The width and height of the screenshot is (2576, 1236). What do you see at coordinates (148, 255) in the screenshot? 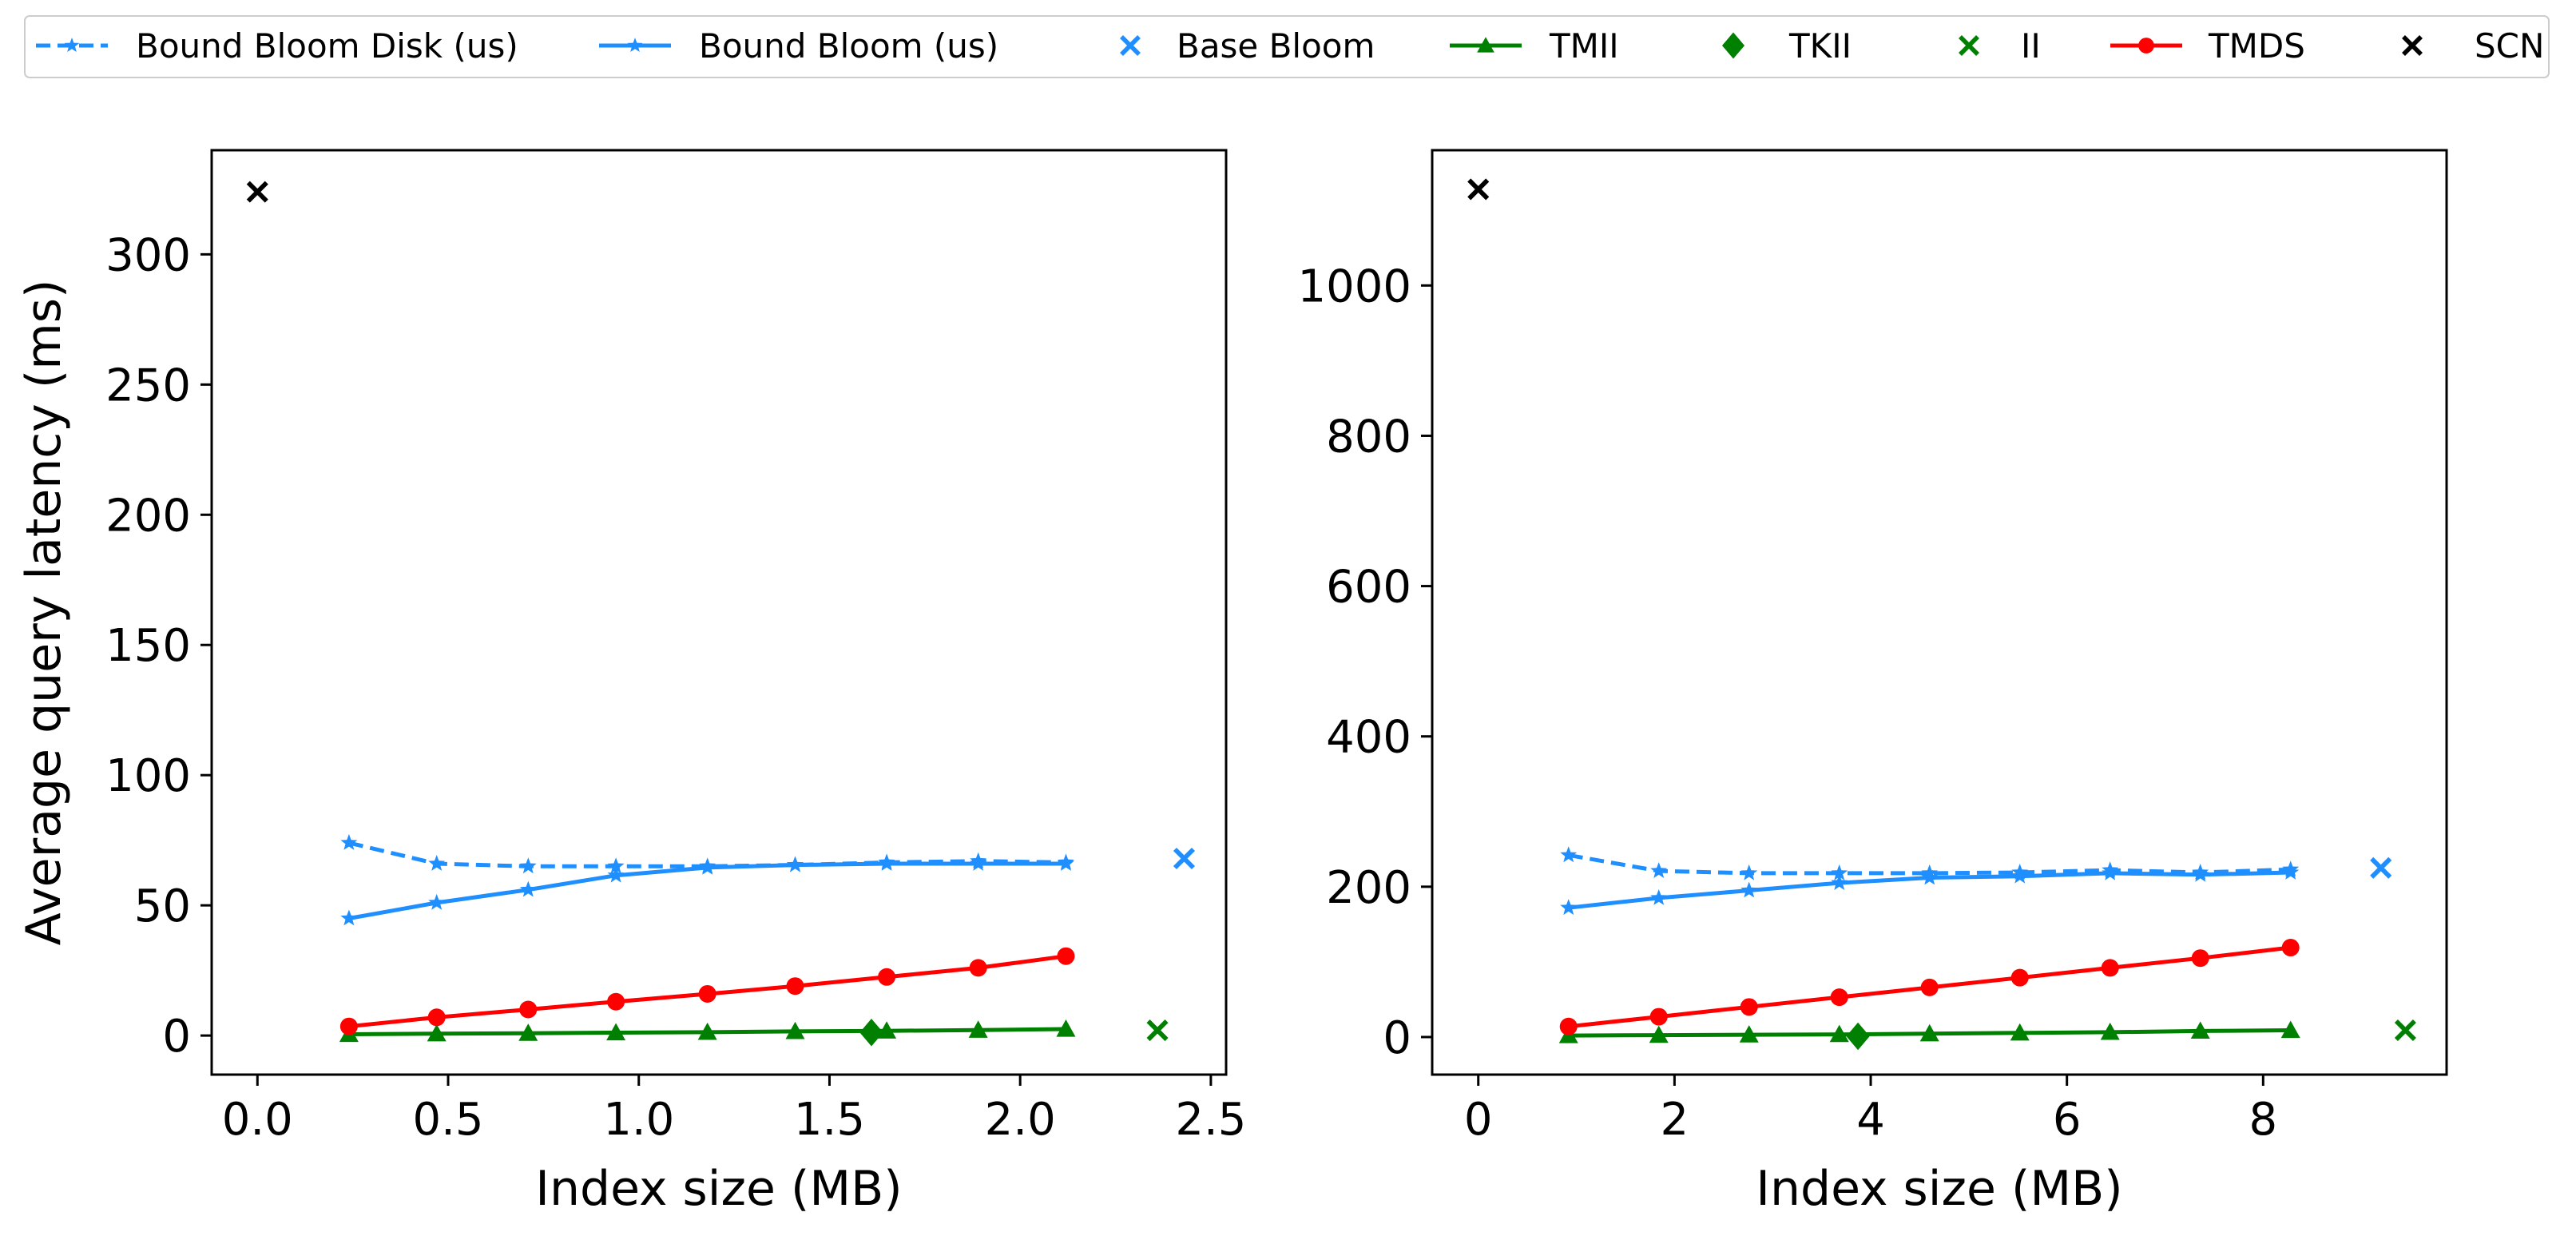
I see `y-tick-label: 300` at bounding box center [148, 255].